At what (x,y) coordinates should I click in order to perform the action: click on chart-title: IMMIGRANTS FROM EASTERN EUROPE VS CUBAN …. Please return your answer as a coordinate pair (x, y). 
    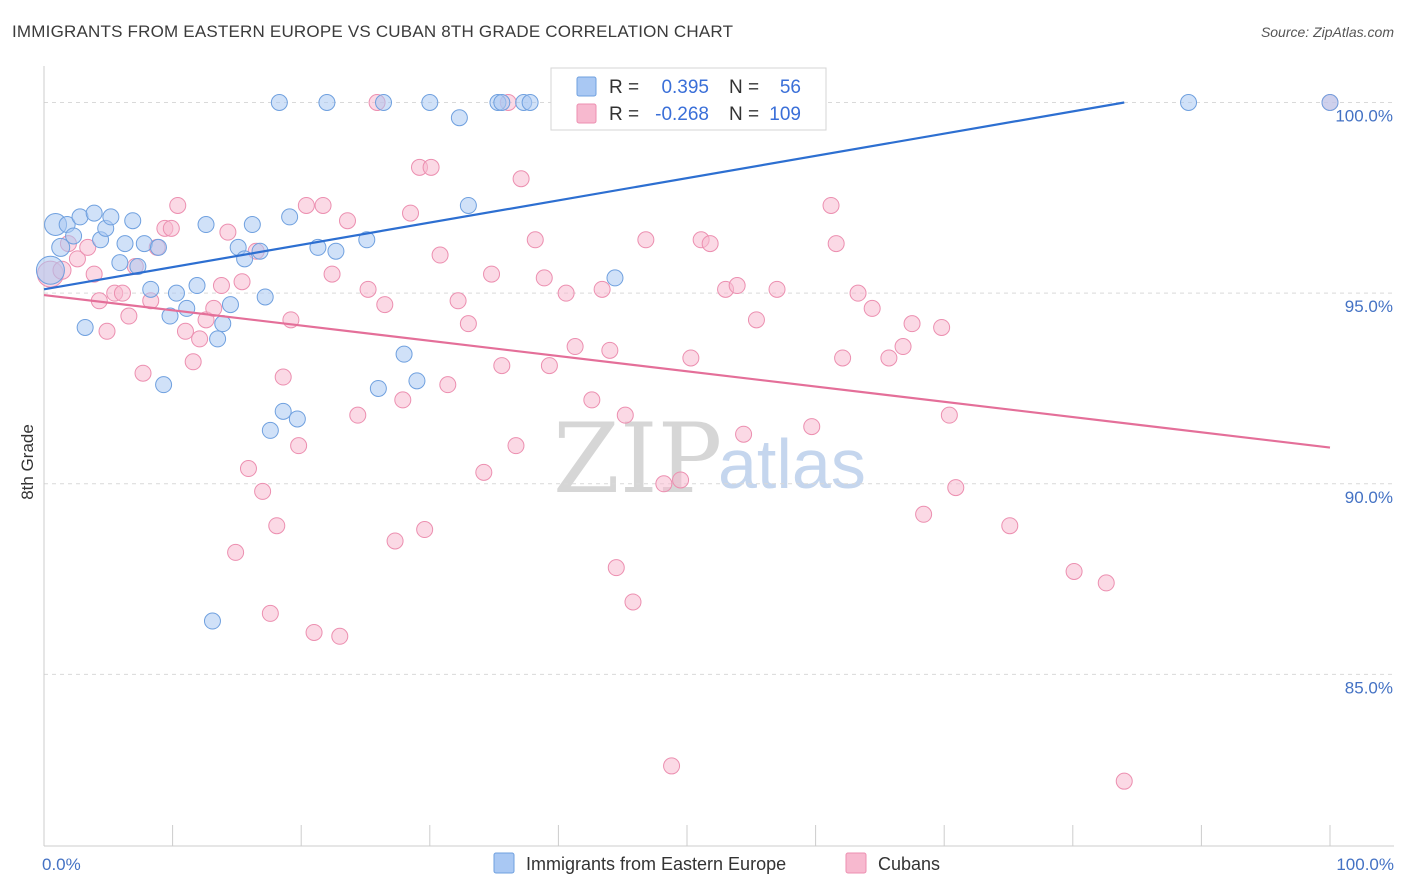
    Looking at the image, I should click on (373, 31).